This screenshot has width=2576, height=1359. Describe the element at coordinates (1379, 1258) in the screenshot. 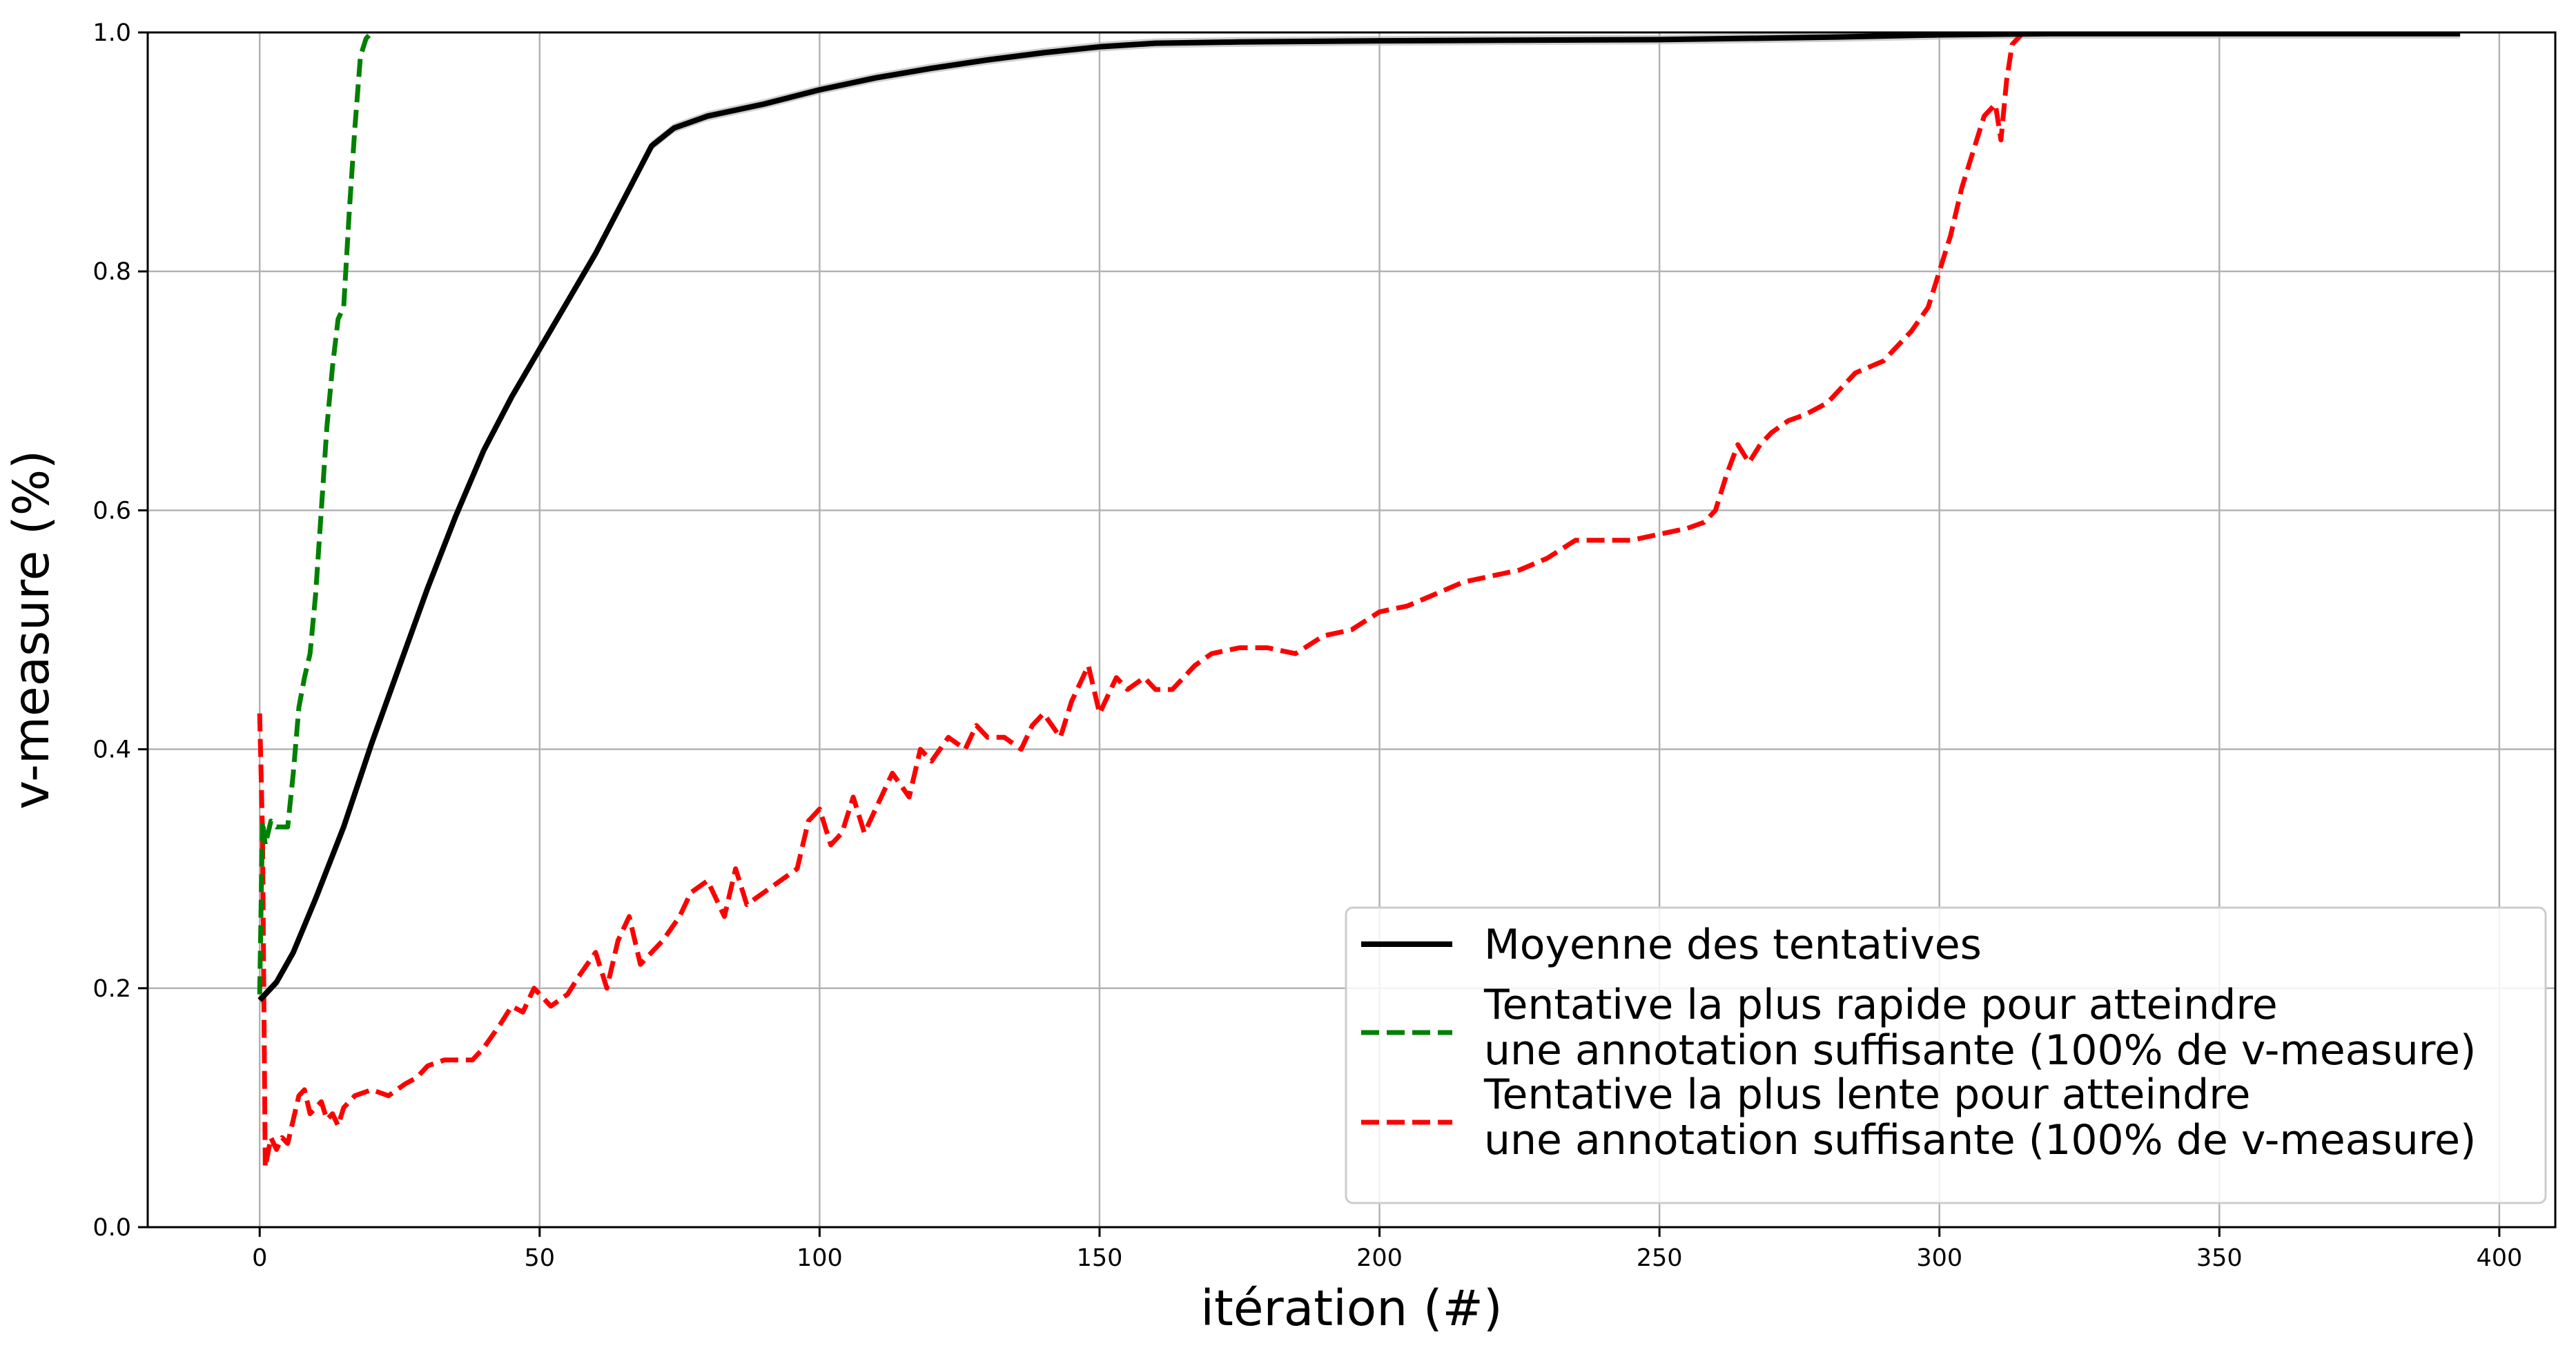

I see `x-tick-label: 200` at that location.